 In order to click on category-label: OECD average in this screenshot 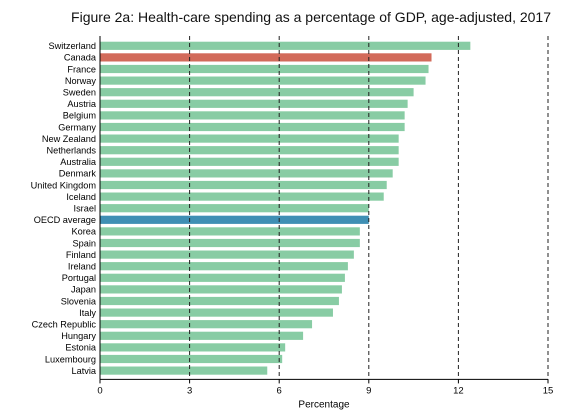, I will do `click(65, 220)`.